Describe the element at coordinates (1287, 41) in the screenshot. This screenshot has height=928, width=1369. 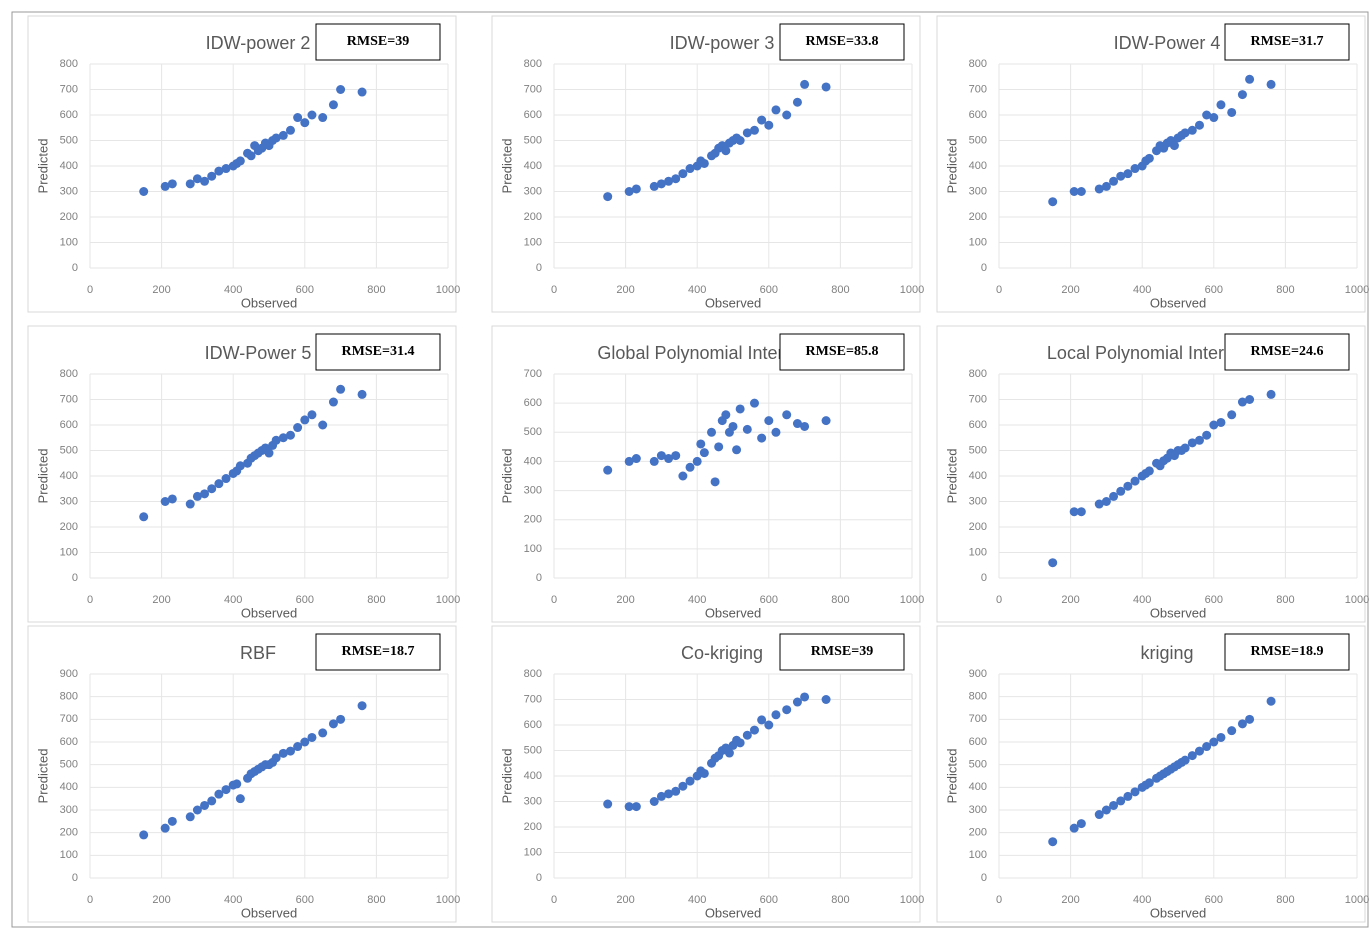
I see `annotation: RMSE=31.7` at that location.